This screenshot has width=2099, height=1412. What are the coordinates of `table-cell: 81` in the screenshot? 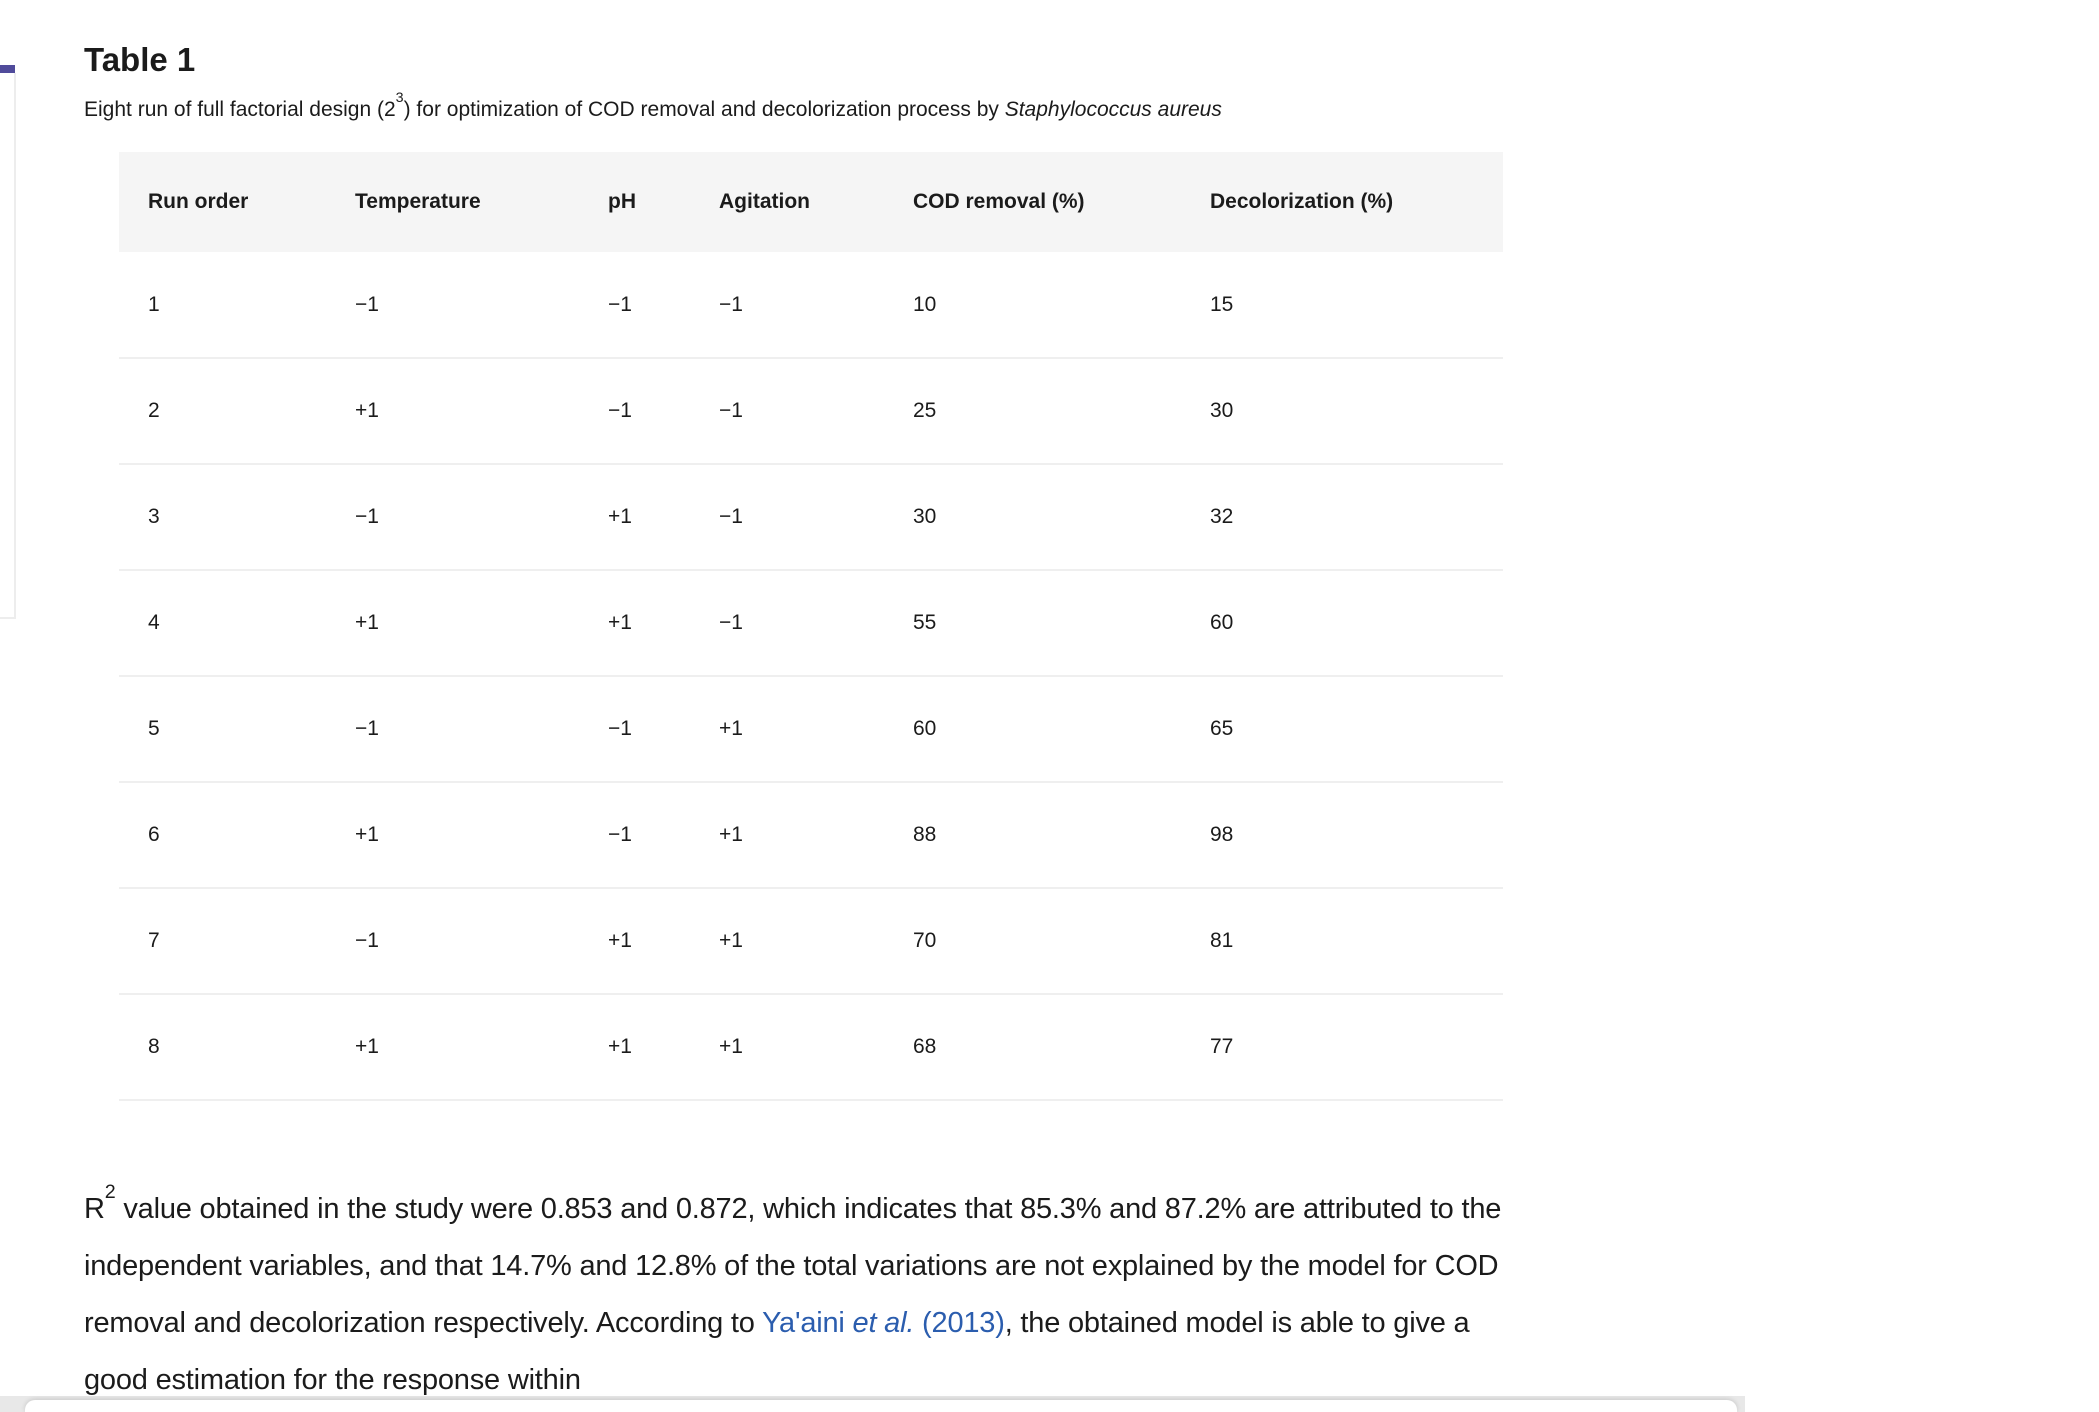 It's located at (1342, 941).